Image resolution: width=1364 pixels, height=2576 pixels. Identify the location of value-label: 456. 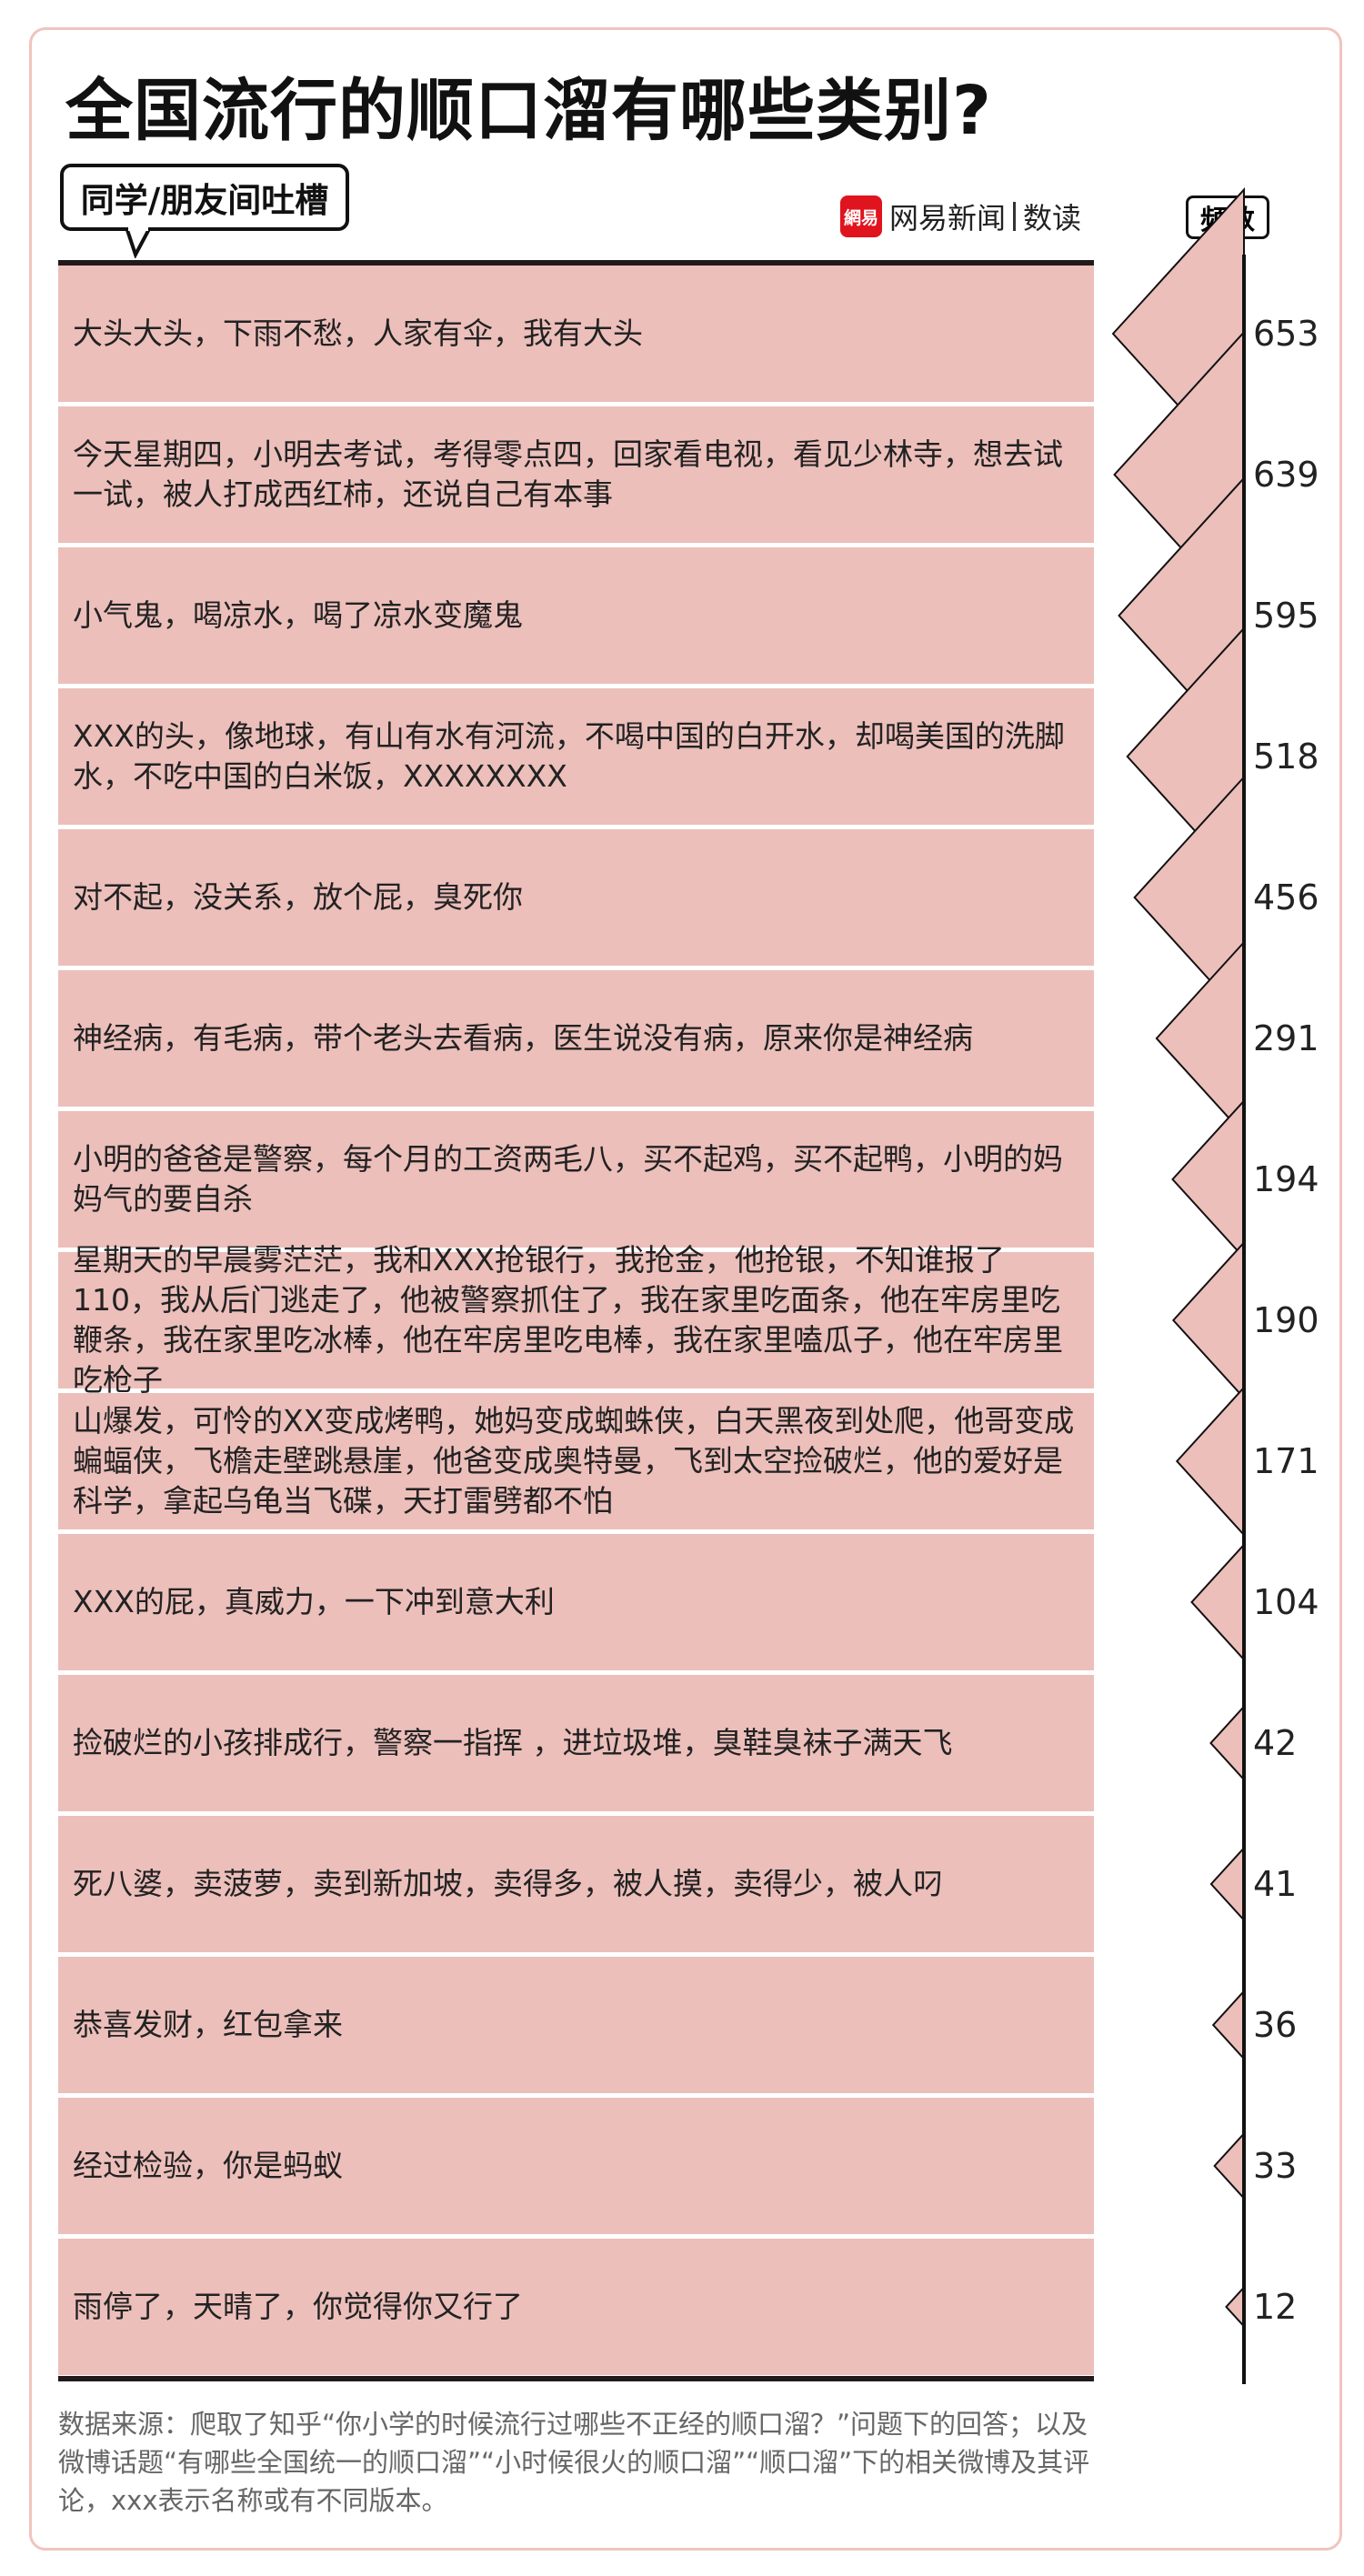
(1286, 897).